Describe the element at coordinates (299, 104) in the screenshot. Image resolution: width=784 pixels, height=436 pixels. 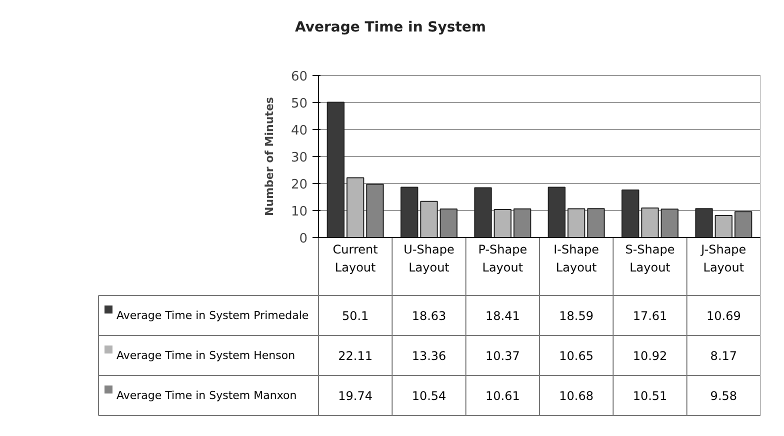
I see `y-tick-label: 50` at that location.